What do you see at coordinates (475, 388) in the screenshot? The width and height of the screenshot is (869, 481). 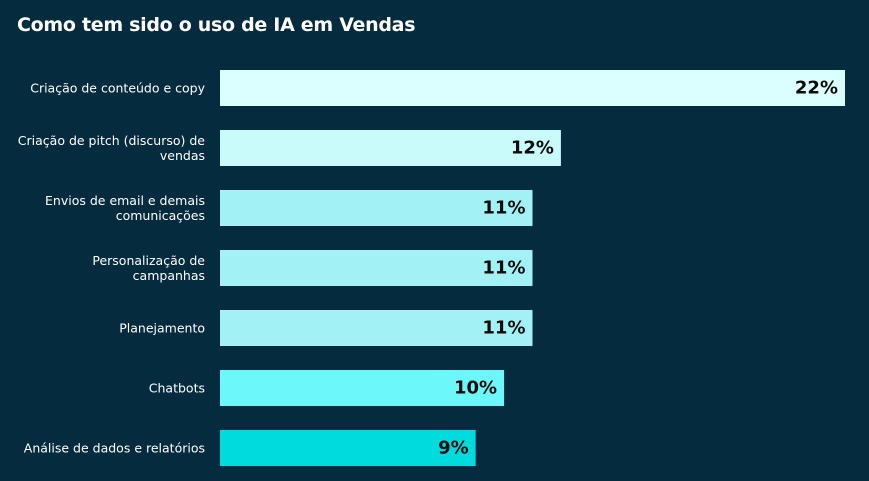 I see `value-label-5: 10%` at bounding box center [475, 388].